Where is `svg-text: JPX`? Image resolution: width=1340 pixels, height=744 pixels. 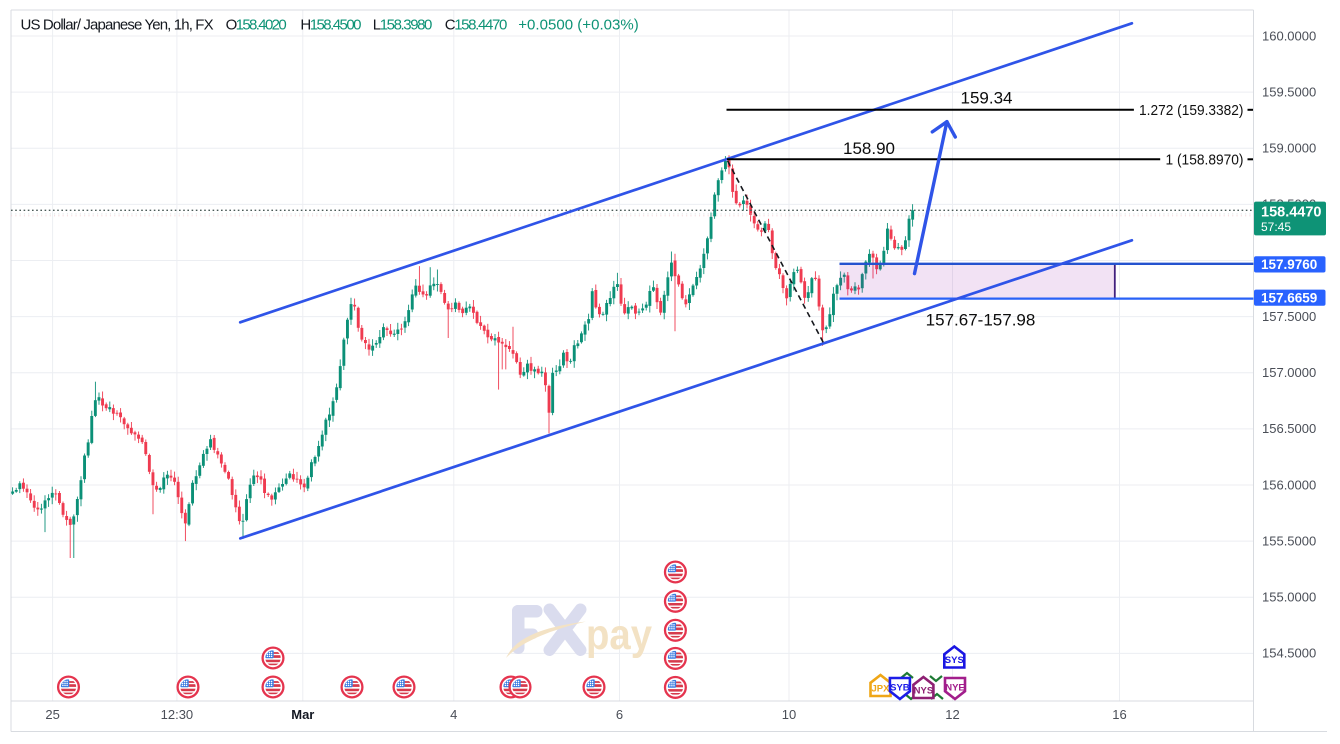 svg-text: JPX is located at coordinates (881, 689).